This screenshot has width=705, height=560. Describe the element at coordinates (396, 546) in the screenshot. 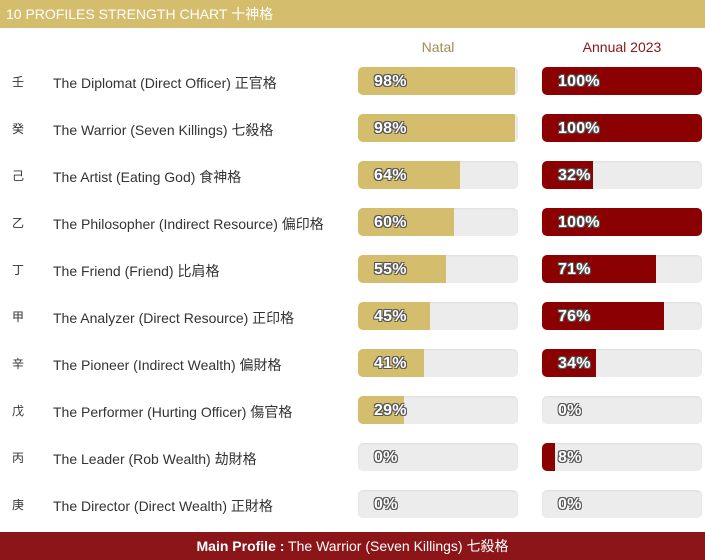

I see `main-profile-value: The Warrior (Seven Killings) 七殺格` at that location.